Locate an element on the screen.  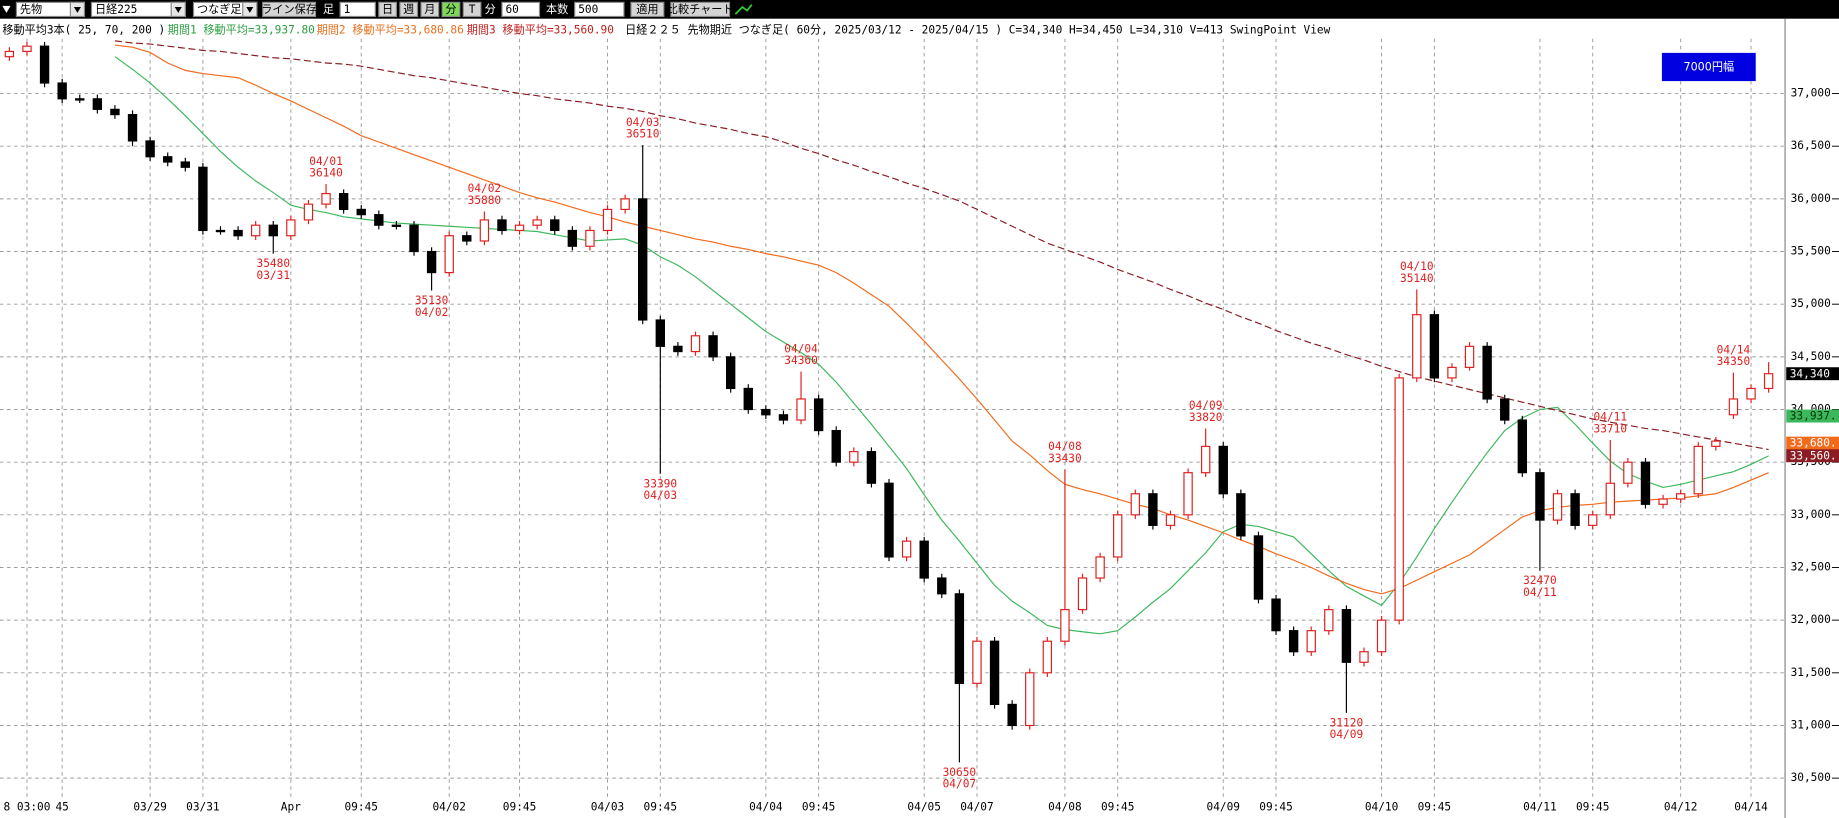
swing-value: 33390 is located at coordinates (661, 483).